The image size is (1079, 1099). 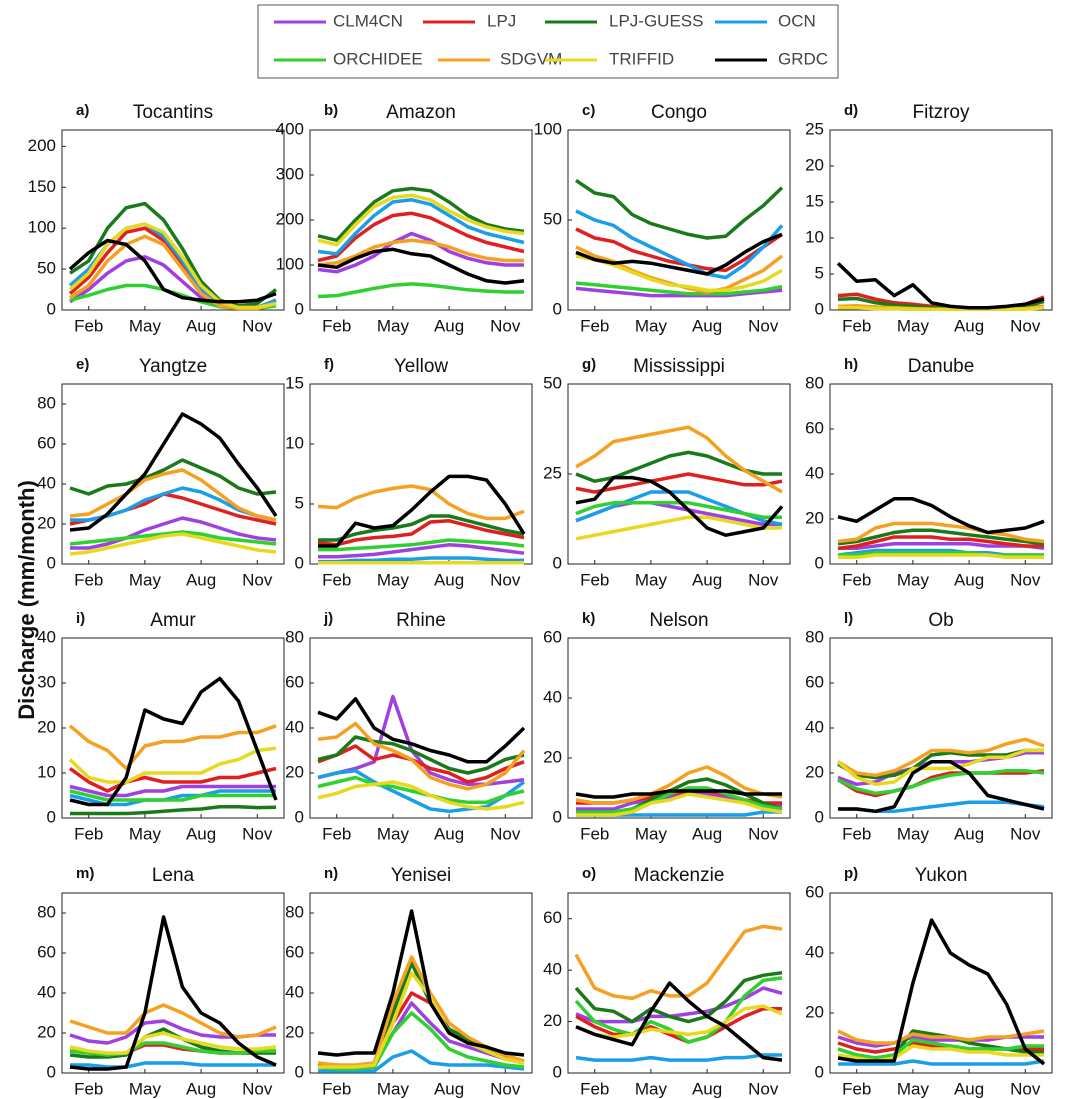 What do you see at coordinates (173, 875) in the screenshot?
I see `panel-title: Lena` at bounding box center [173, 875].